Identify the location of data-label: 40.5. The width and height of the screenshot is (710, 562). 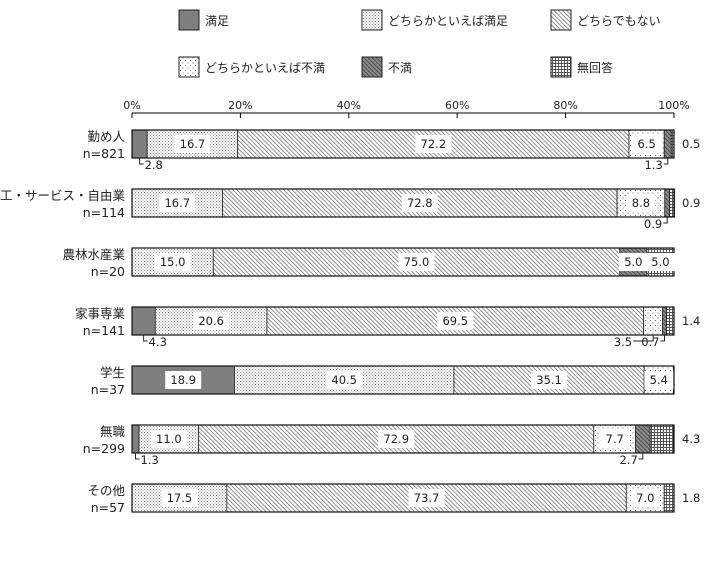
(344, 380).